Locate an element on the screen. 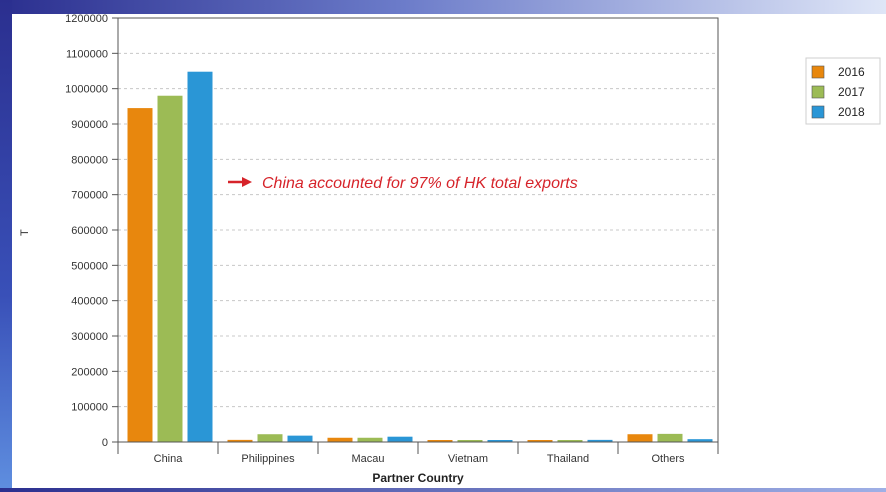 This screenshot has width=886, height=492. bar-2017-china is located at coordinates (170, 268).